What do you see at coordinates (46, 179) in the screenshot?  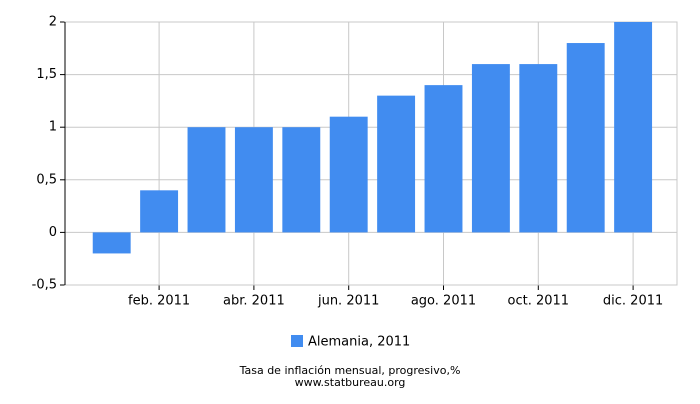 I see `y-tick-label: 0,5` at bounding box center [46, 179].